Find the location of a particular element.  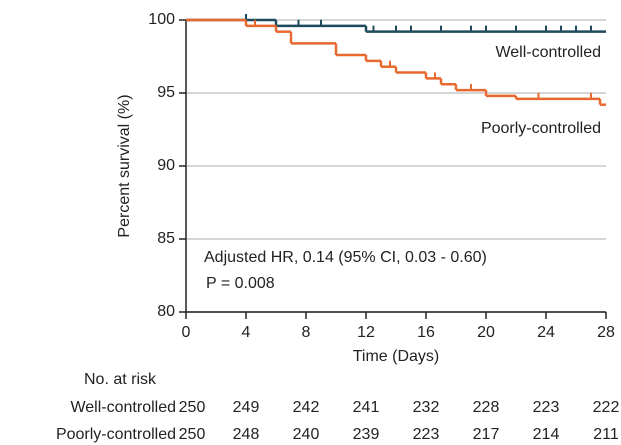

x-tick-label: 20 is located at coordinates (486, 332).